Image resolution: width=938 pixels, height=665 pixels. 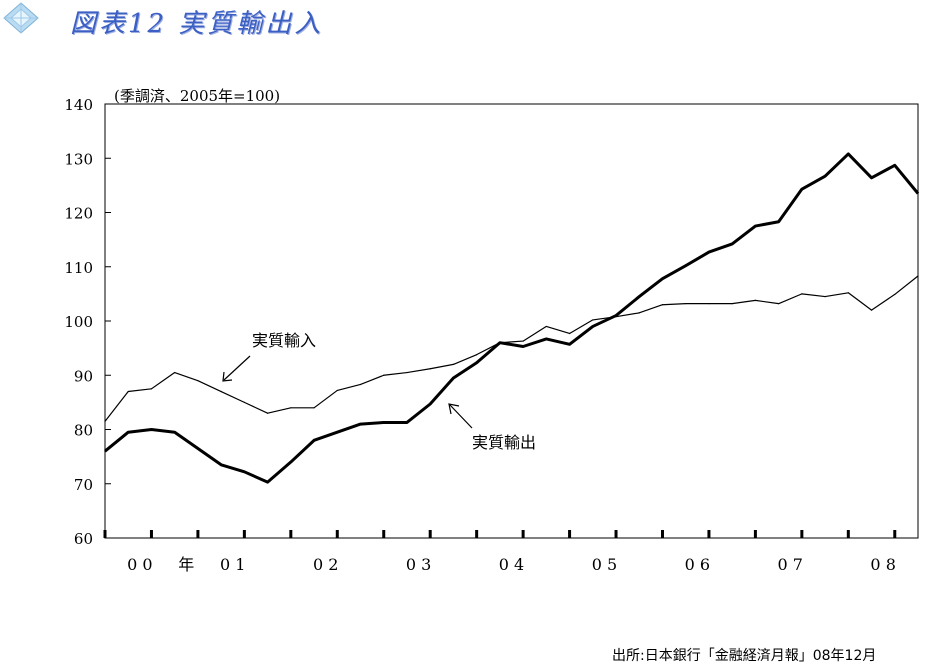 I want to click on x-tick-label: 0 1, so click(x=232, y=564).